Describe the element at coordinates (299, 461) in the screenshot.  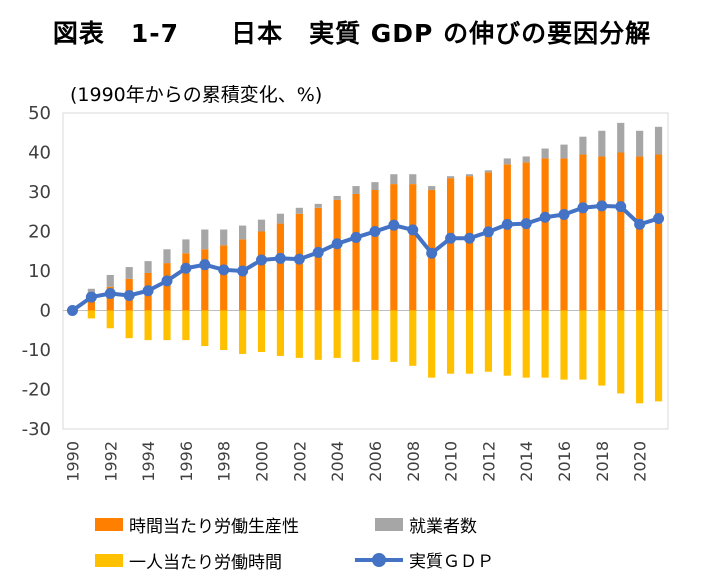
I see `x-tick-label: 2002` at that location.